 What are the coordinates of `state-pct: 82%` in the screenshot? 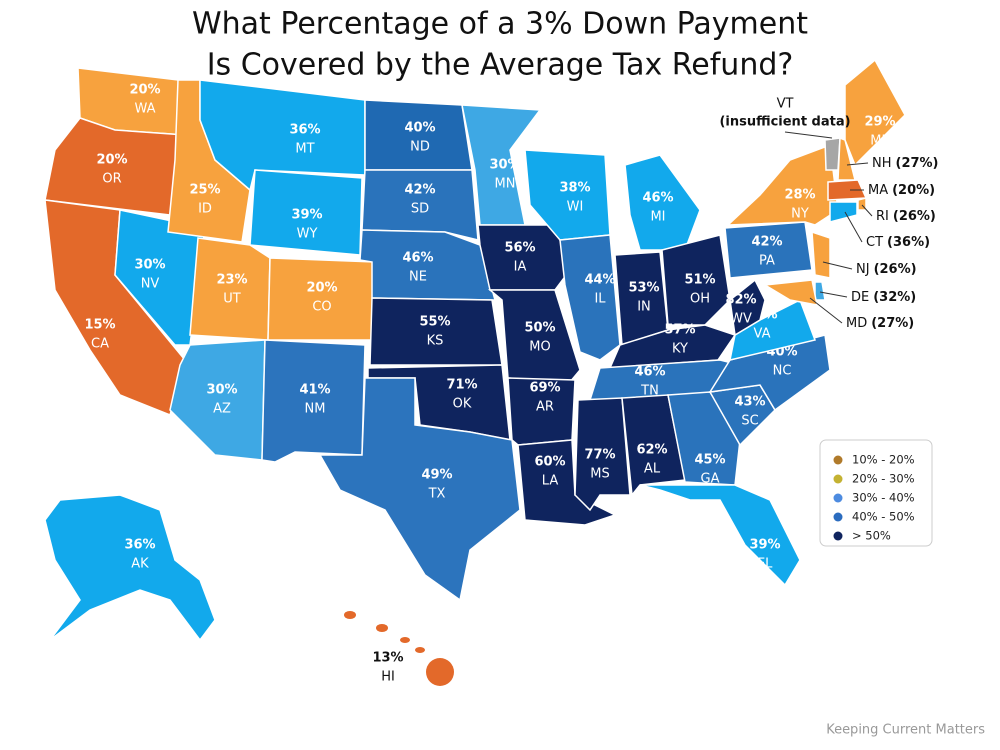 It's located at (740, 300).